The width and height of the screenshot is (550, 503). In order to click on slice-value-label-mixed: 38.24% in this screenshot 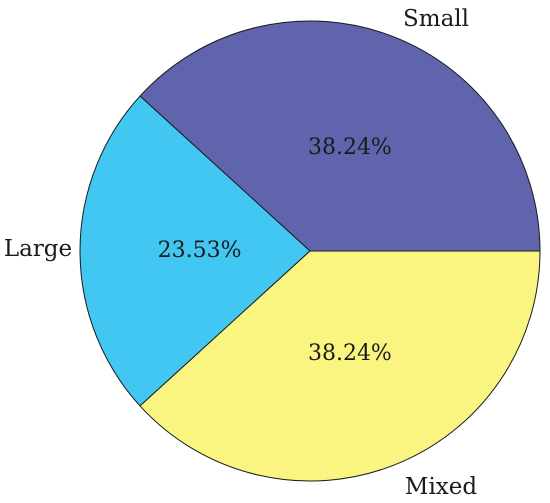, I will do `click(350, 353)`.